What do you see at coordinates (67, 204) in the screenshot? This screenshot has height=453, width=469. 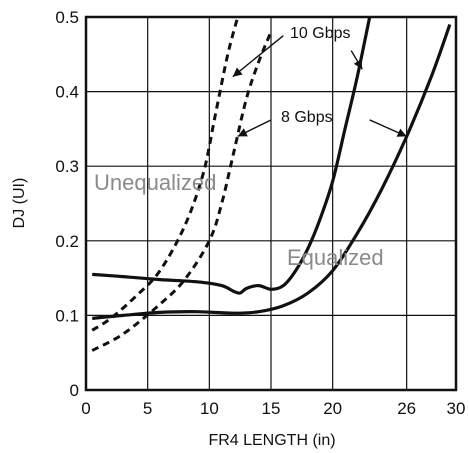 I see `y-tick-labels: 0 0.1 0.2 0.3 0.4 0.5` at bounding box center [67, 204].